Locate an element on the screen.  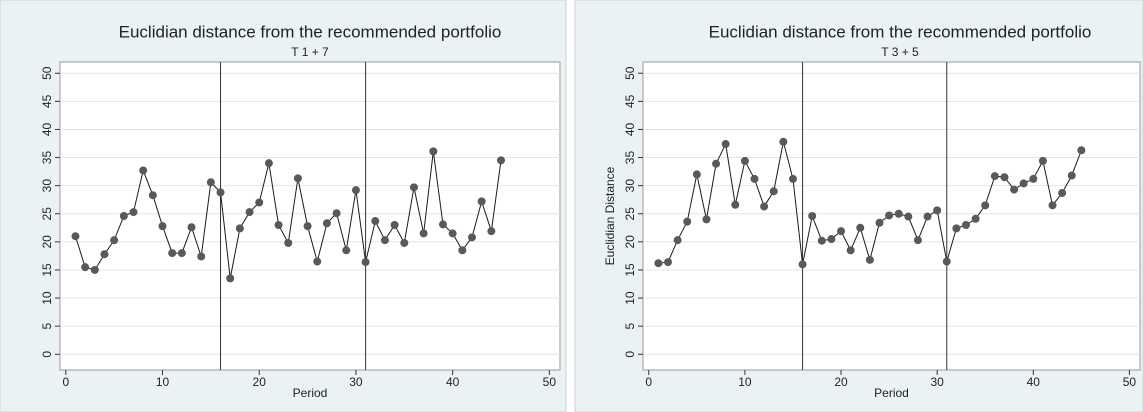
y-tick-label: 35 is located at coordinates (47, 158).